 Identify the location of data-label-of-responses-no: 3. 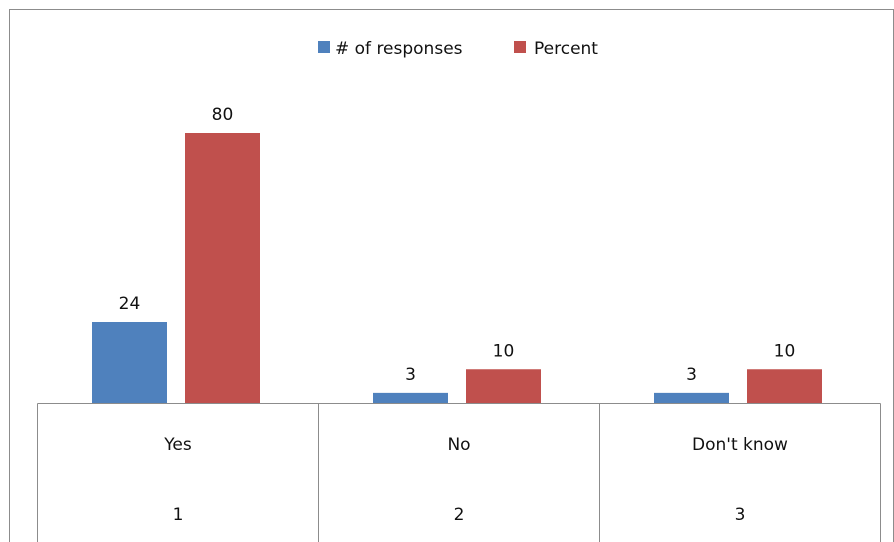
(410, 375).